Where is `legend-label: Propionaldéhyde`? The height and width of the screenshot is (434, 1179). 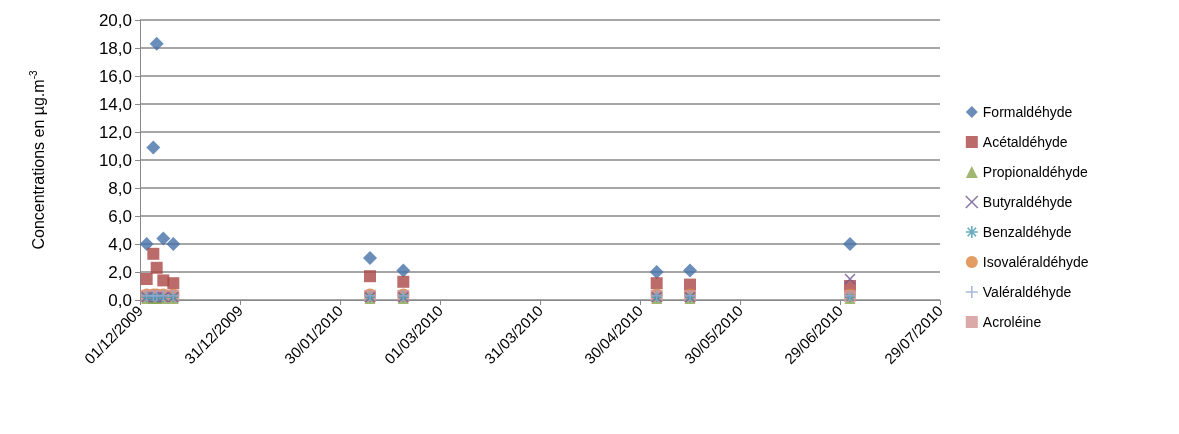 legend-label: Propionaldéhyde is located at coordinates (1035, 172).